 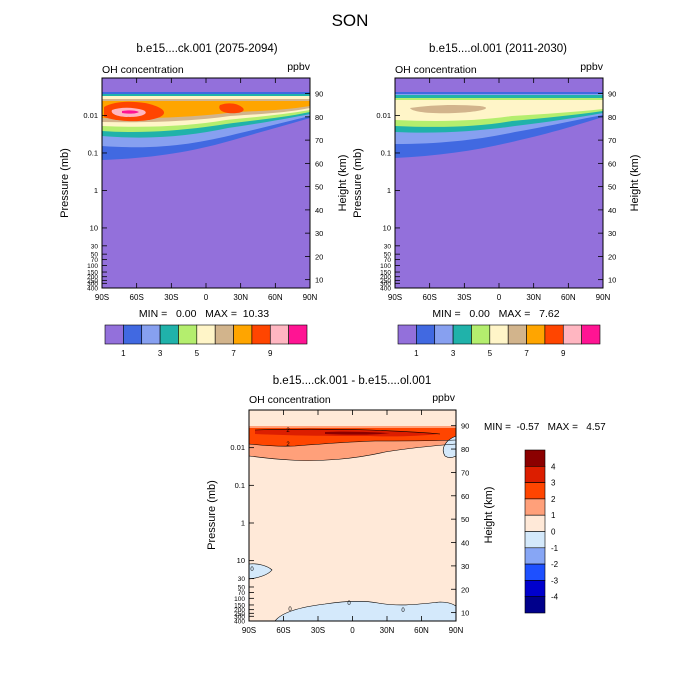 What do you see at coordinates (449, 447) in the screenshot?
I see `panel-3-neg-upper-right` at bounding box center [449, 447].